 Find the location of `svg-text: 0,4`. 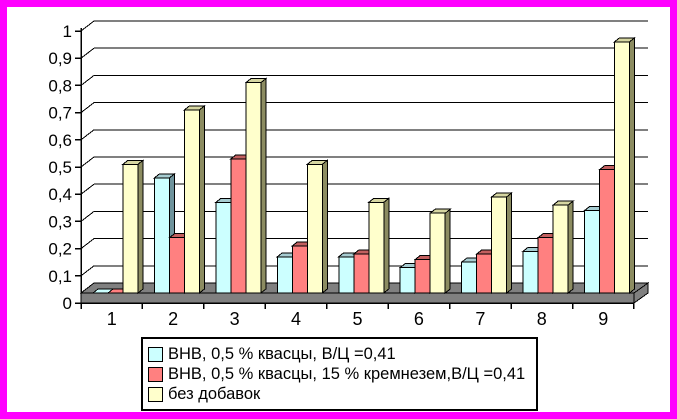

svg-text: 0,4 is located at coordinates (60, 194).